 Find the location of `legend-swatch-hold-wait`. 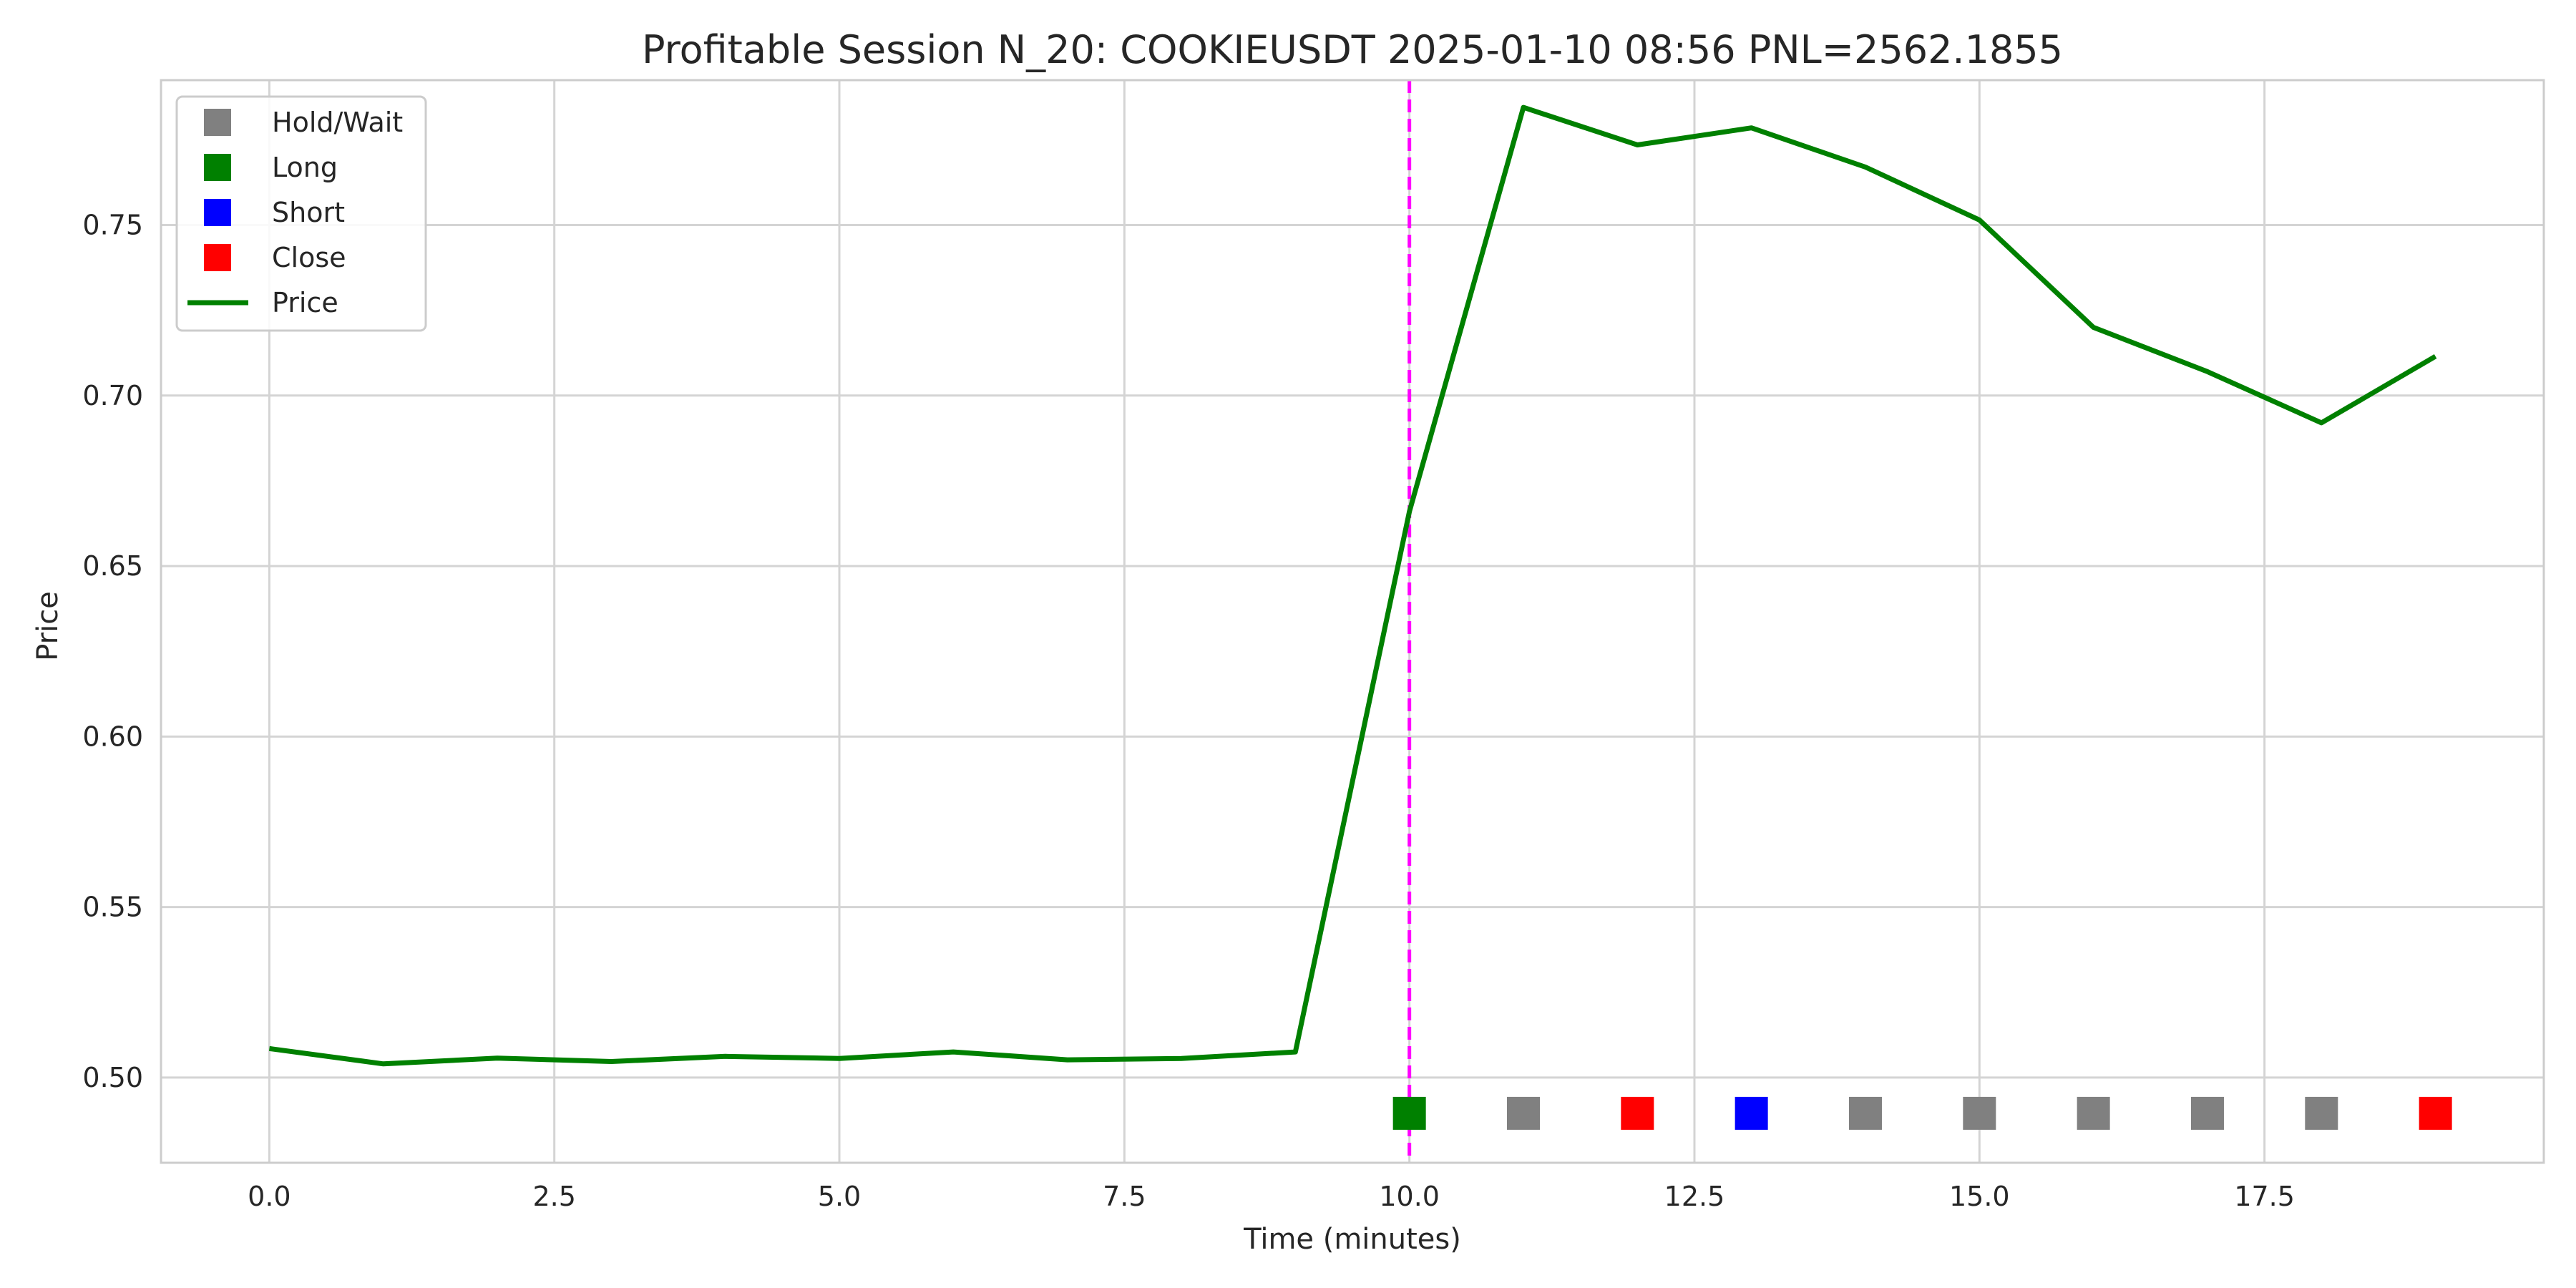

legend-swatch-hold-wait is located at coordinates (217, 122).